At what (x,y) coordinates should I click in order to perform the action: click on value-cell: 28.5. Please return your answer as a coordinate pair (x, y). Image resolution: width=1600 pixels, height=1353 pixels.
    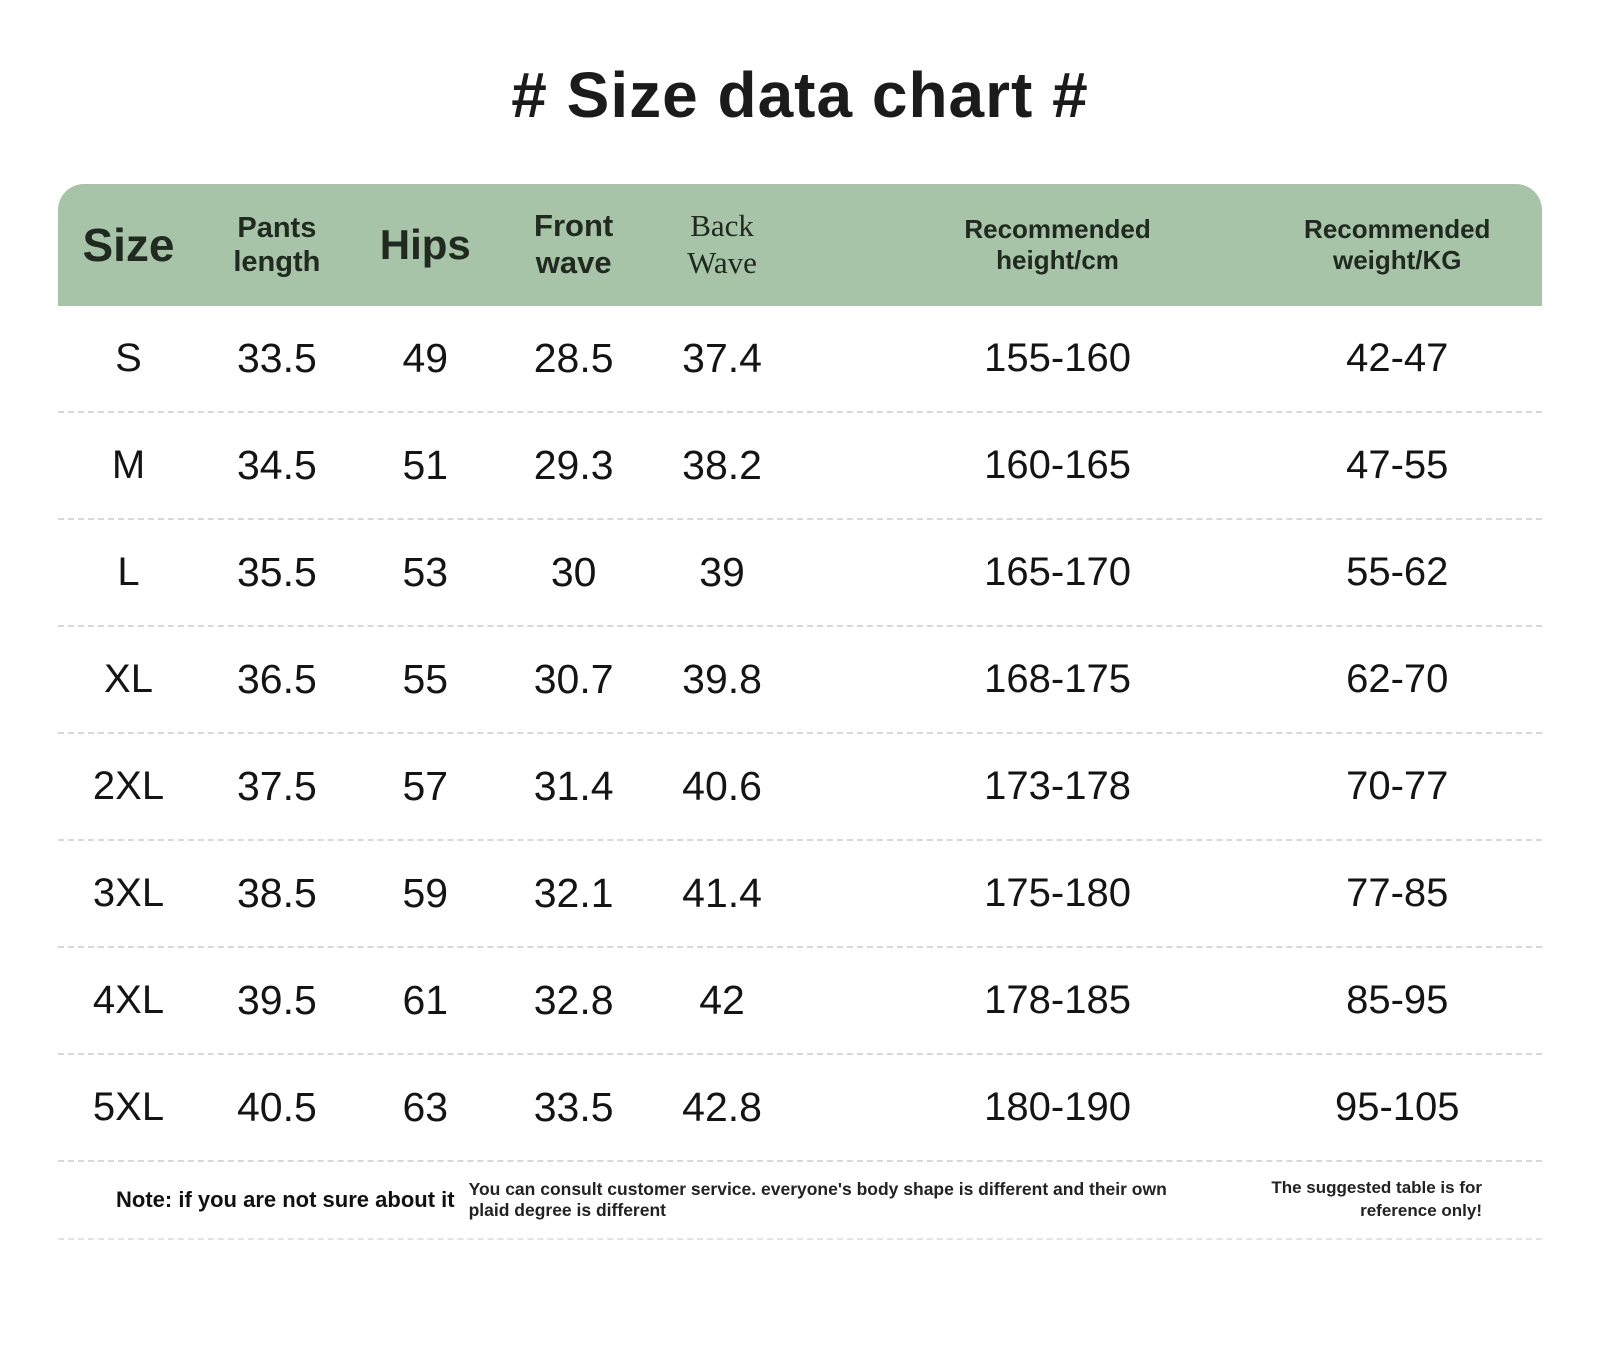
    Looking at the image, I should click on (573, 358).